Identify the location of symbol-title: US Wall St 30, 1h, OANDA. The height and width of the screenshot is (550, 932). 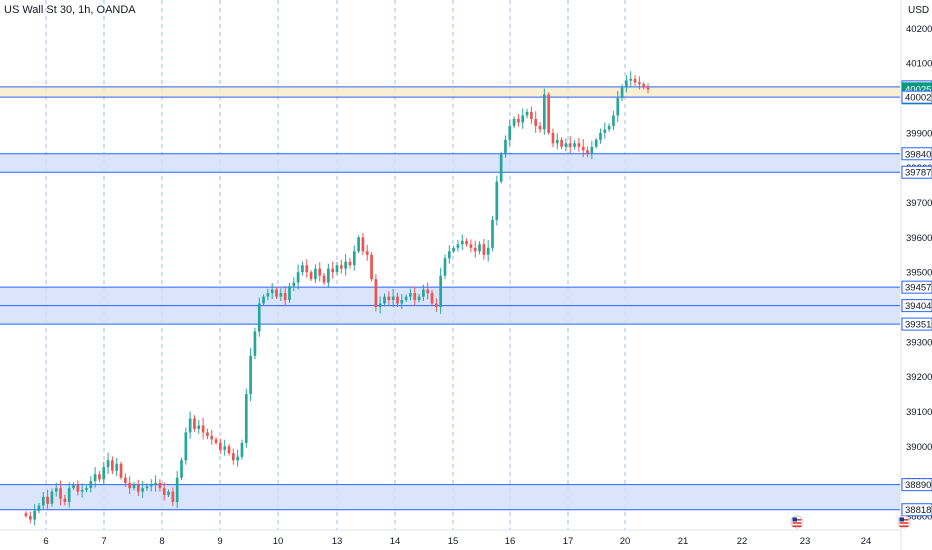
(70, 10).